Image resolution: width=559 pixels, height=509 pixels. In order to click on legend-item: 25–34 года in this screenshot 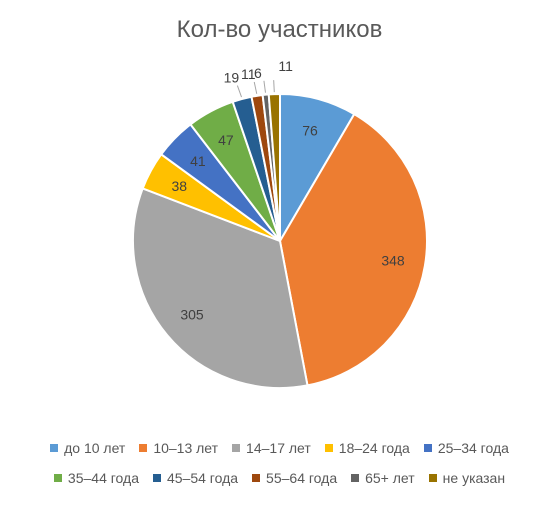, I will do `click(466, 448)`.